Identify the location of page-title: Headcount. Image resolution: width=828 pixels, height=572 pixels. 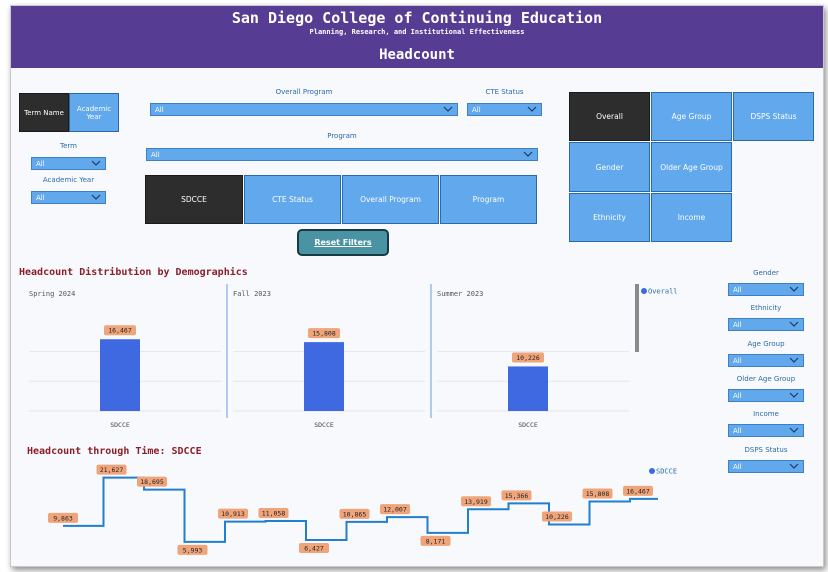
(417, 55).